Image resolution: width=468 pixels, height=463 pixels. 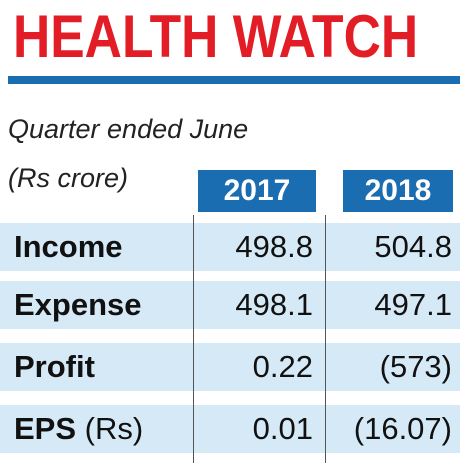 What do you see at coordinates (216, 36) in the screenshot?
I see `page-title: HEALTH WATCH` at bounding box center [216, 36].